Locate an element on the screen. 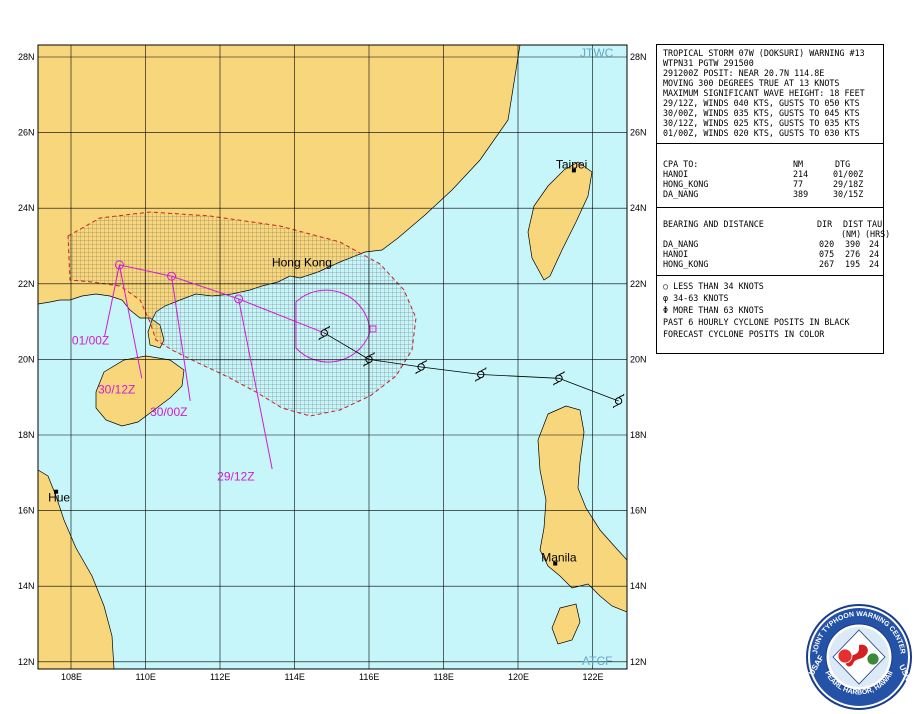 The width and height of the screenshot is (922, 714). past-track is located at coordinates (471, 367).